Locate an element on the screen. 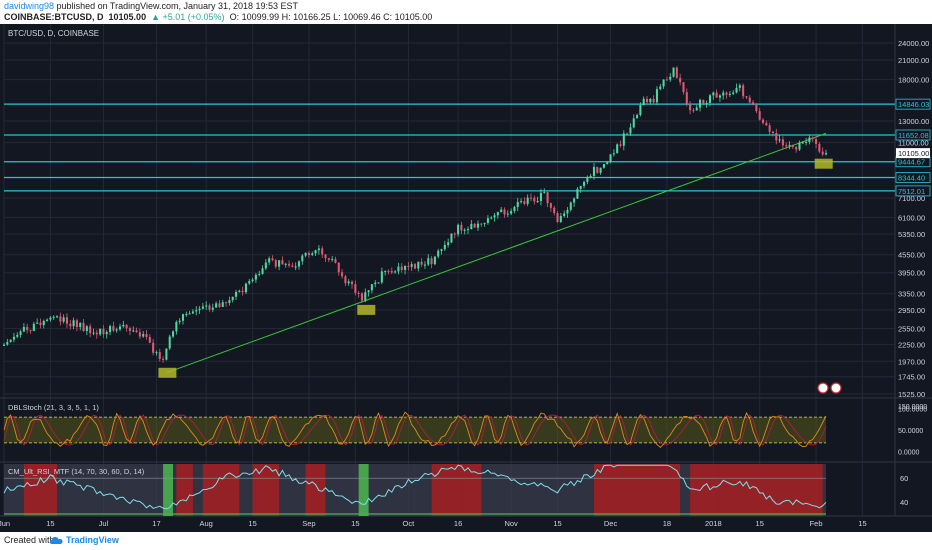  author-link: davidwing98 is located at coordinates (29, 6).